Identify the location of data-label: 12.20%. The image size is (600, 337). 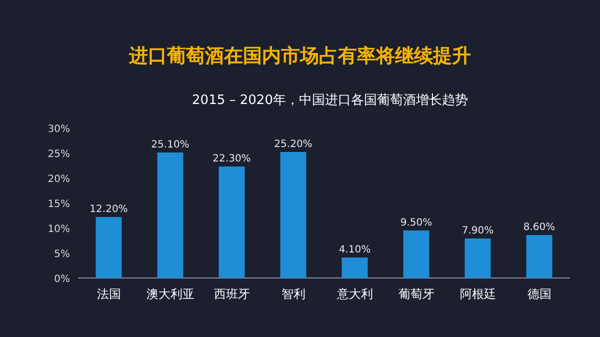
(109, 209).